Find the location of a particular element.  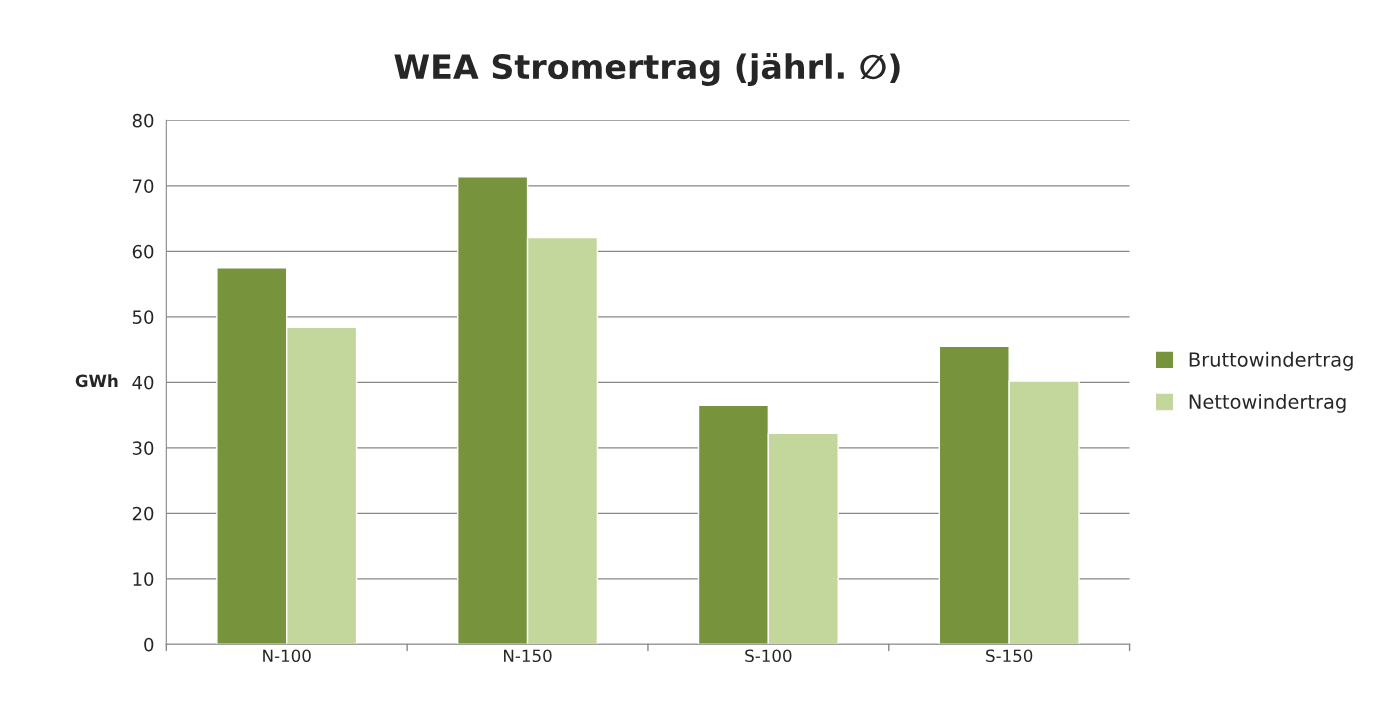

y-tick-label: 60 is located at coordinates (143, 251).